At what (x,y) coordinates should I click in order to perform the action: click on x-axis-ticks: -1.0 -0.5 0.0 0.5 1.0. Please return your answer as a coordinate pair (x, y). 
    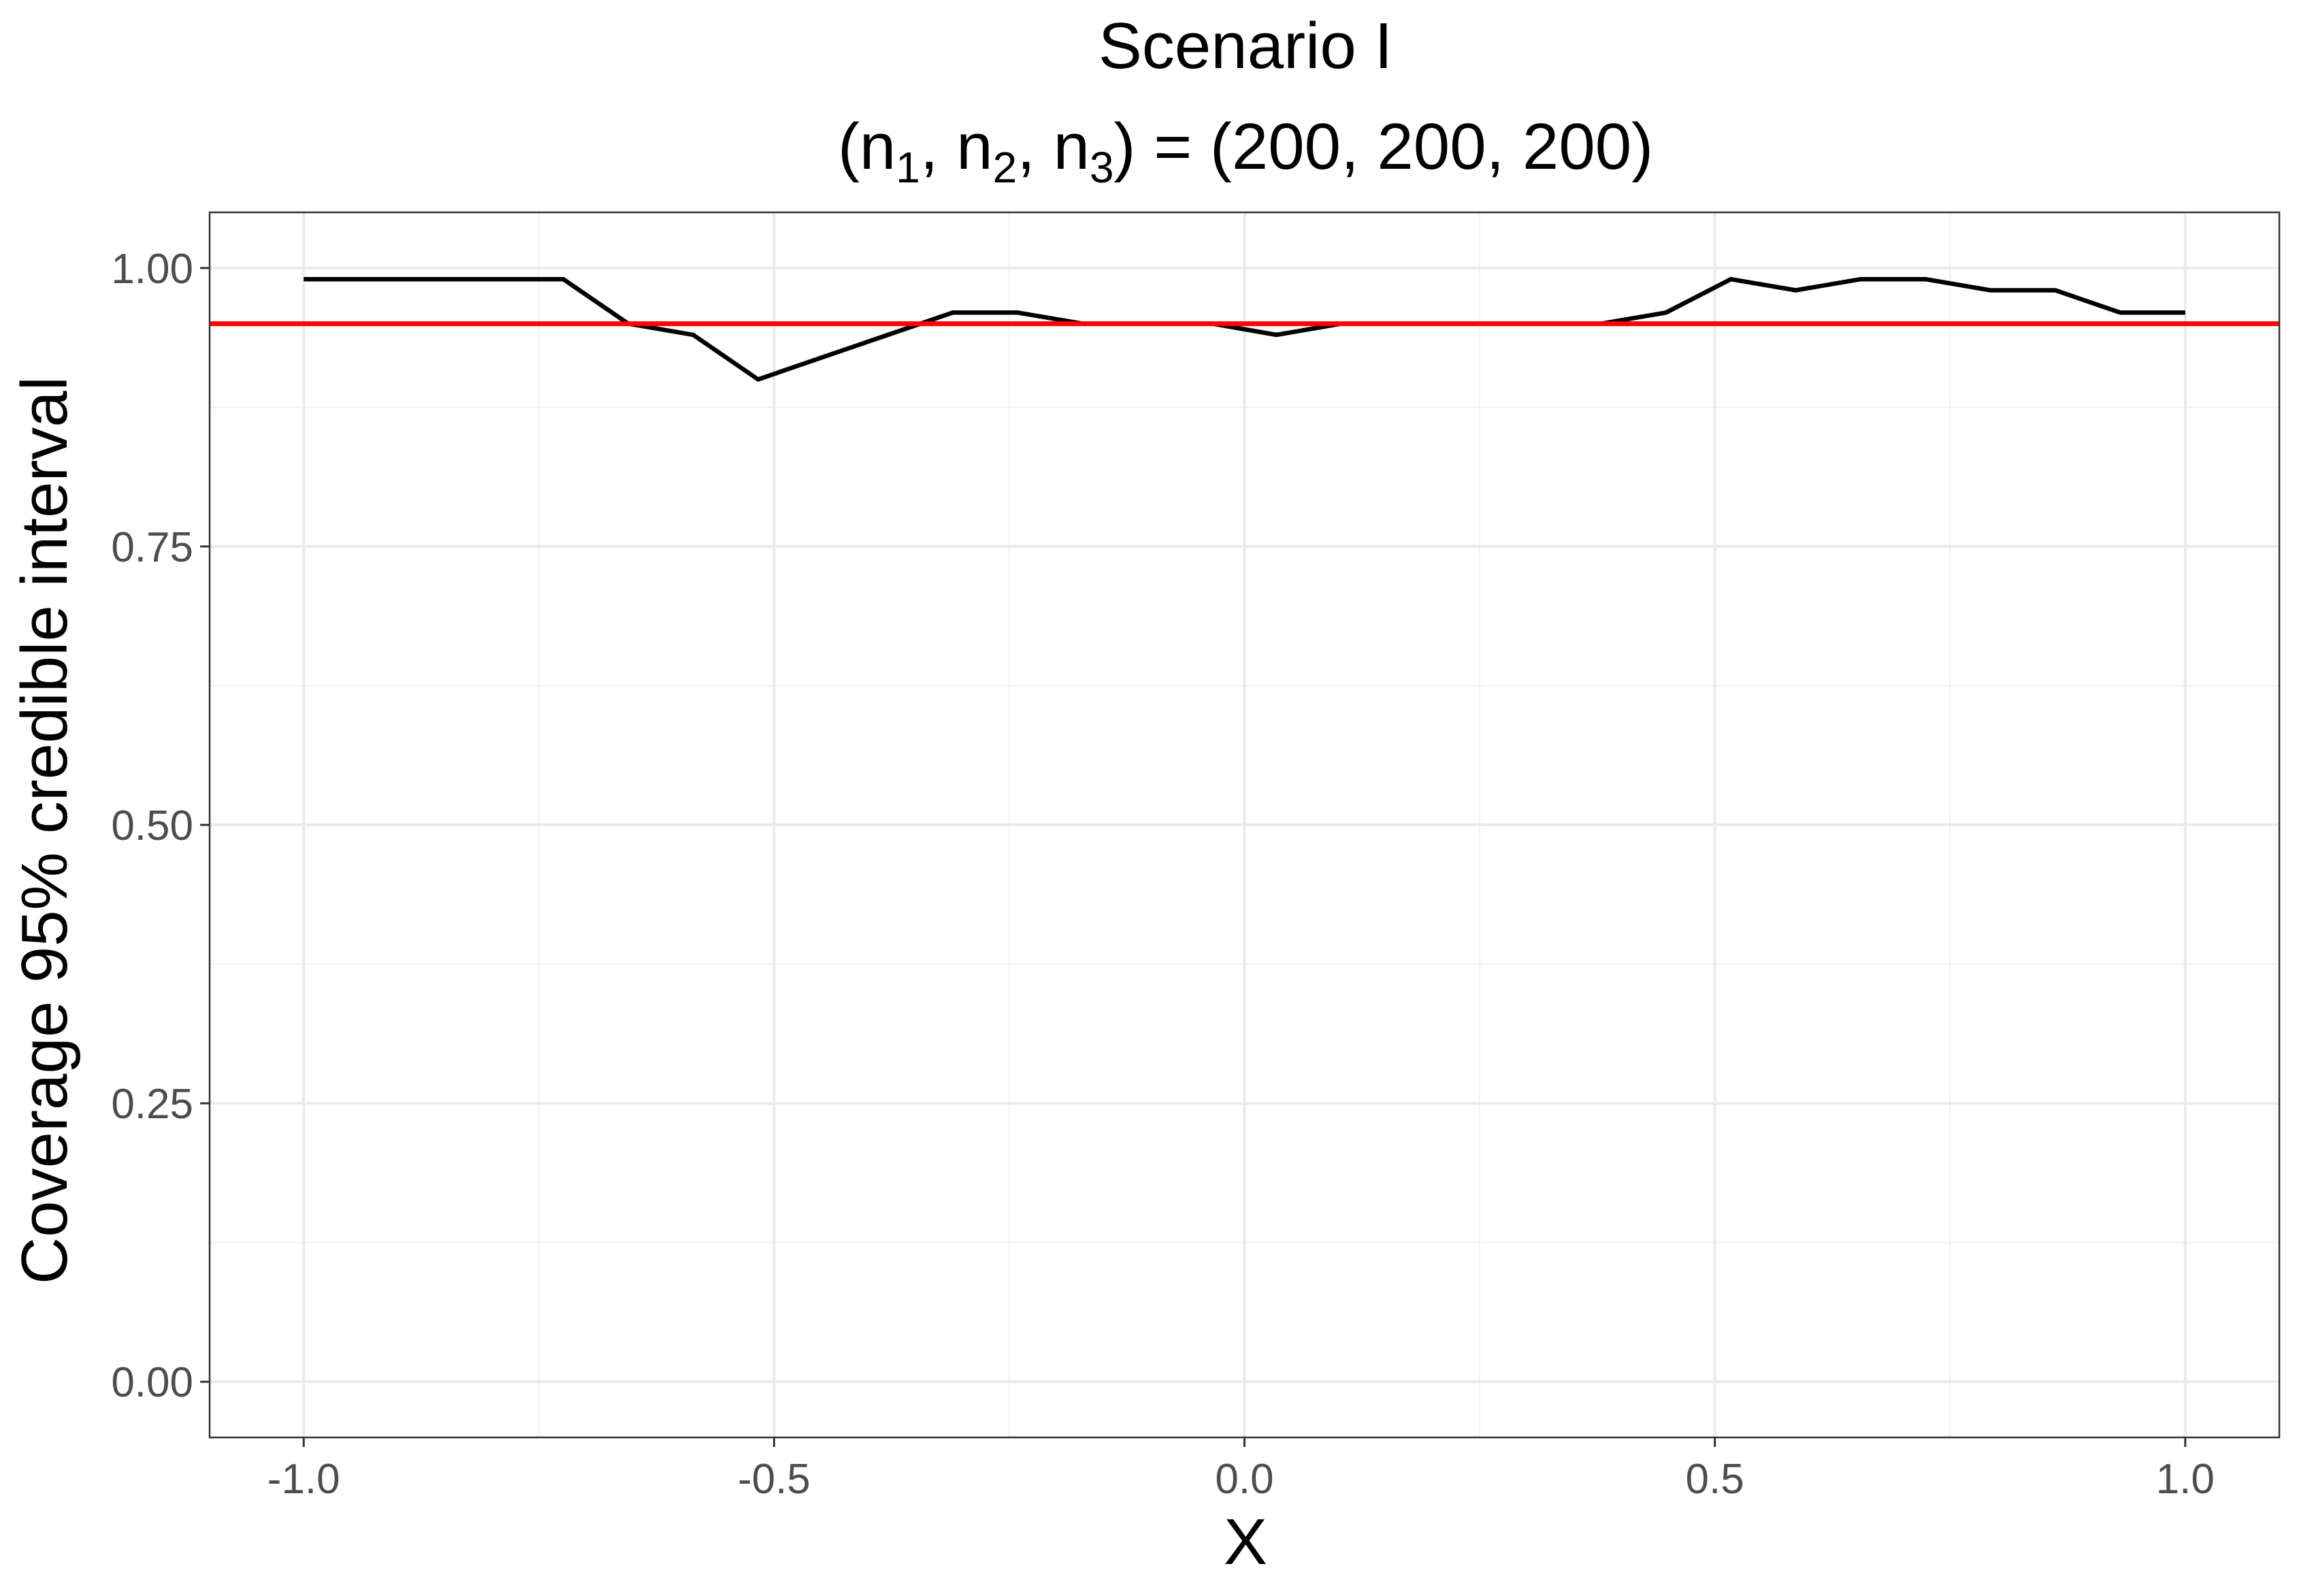
    Looking at the image, I should click on (1241, 1470).